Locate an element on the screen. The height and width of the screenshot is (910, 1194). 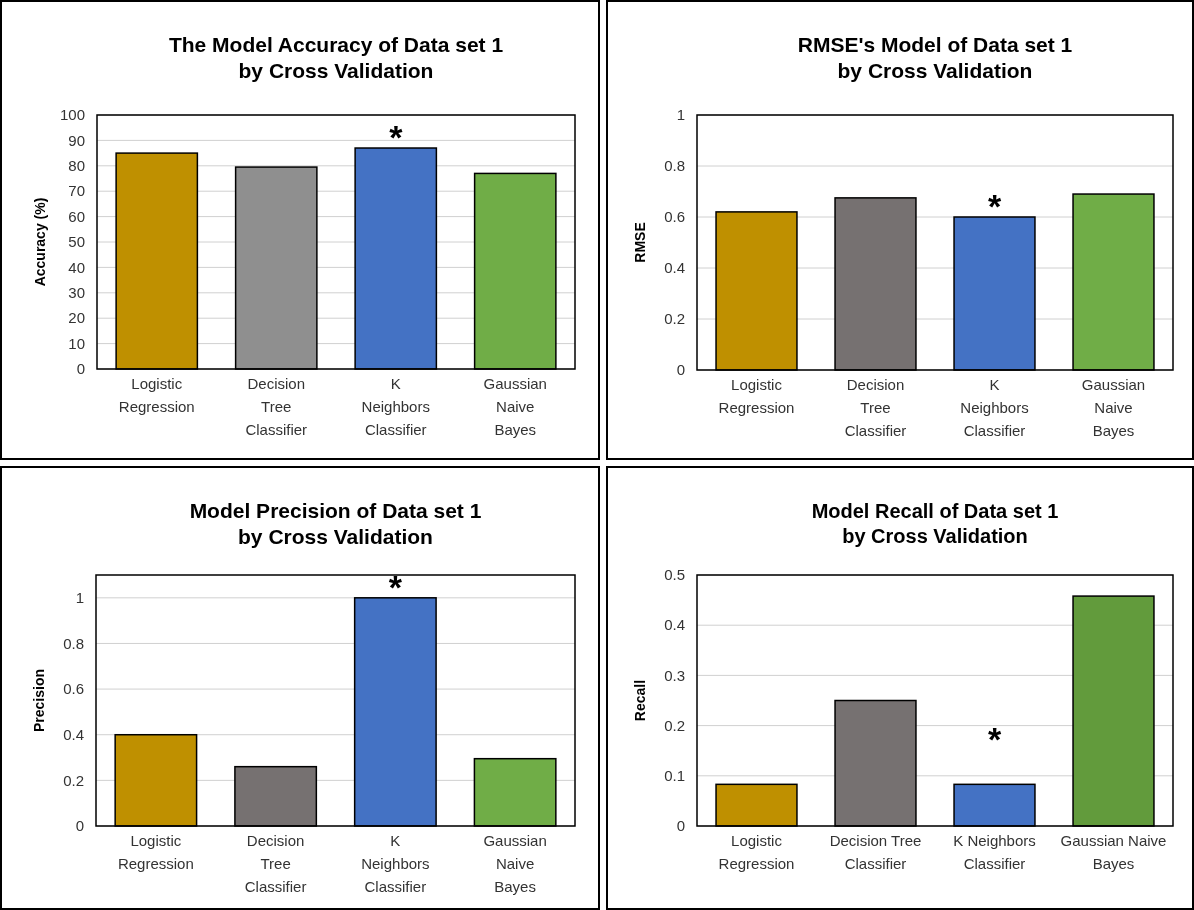
chart-title: RMSE's Model of Data set 1 by Cross Validation is located at coordinates (935, 58).